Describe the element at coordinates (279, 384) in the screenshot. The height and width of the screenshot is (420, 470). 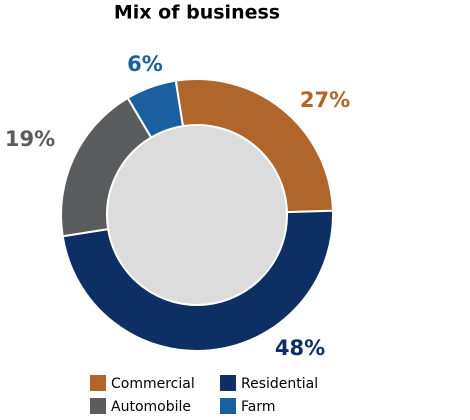
I see `legend-label: Residential` at that location.